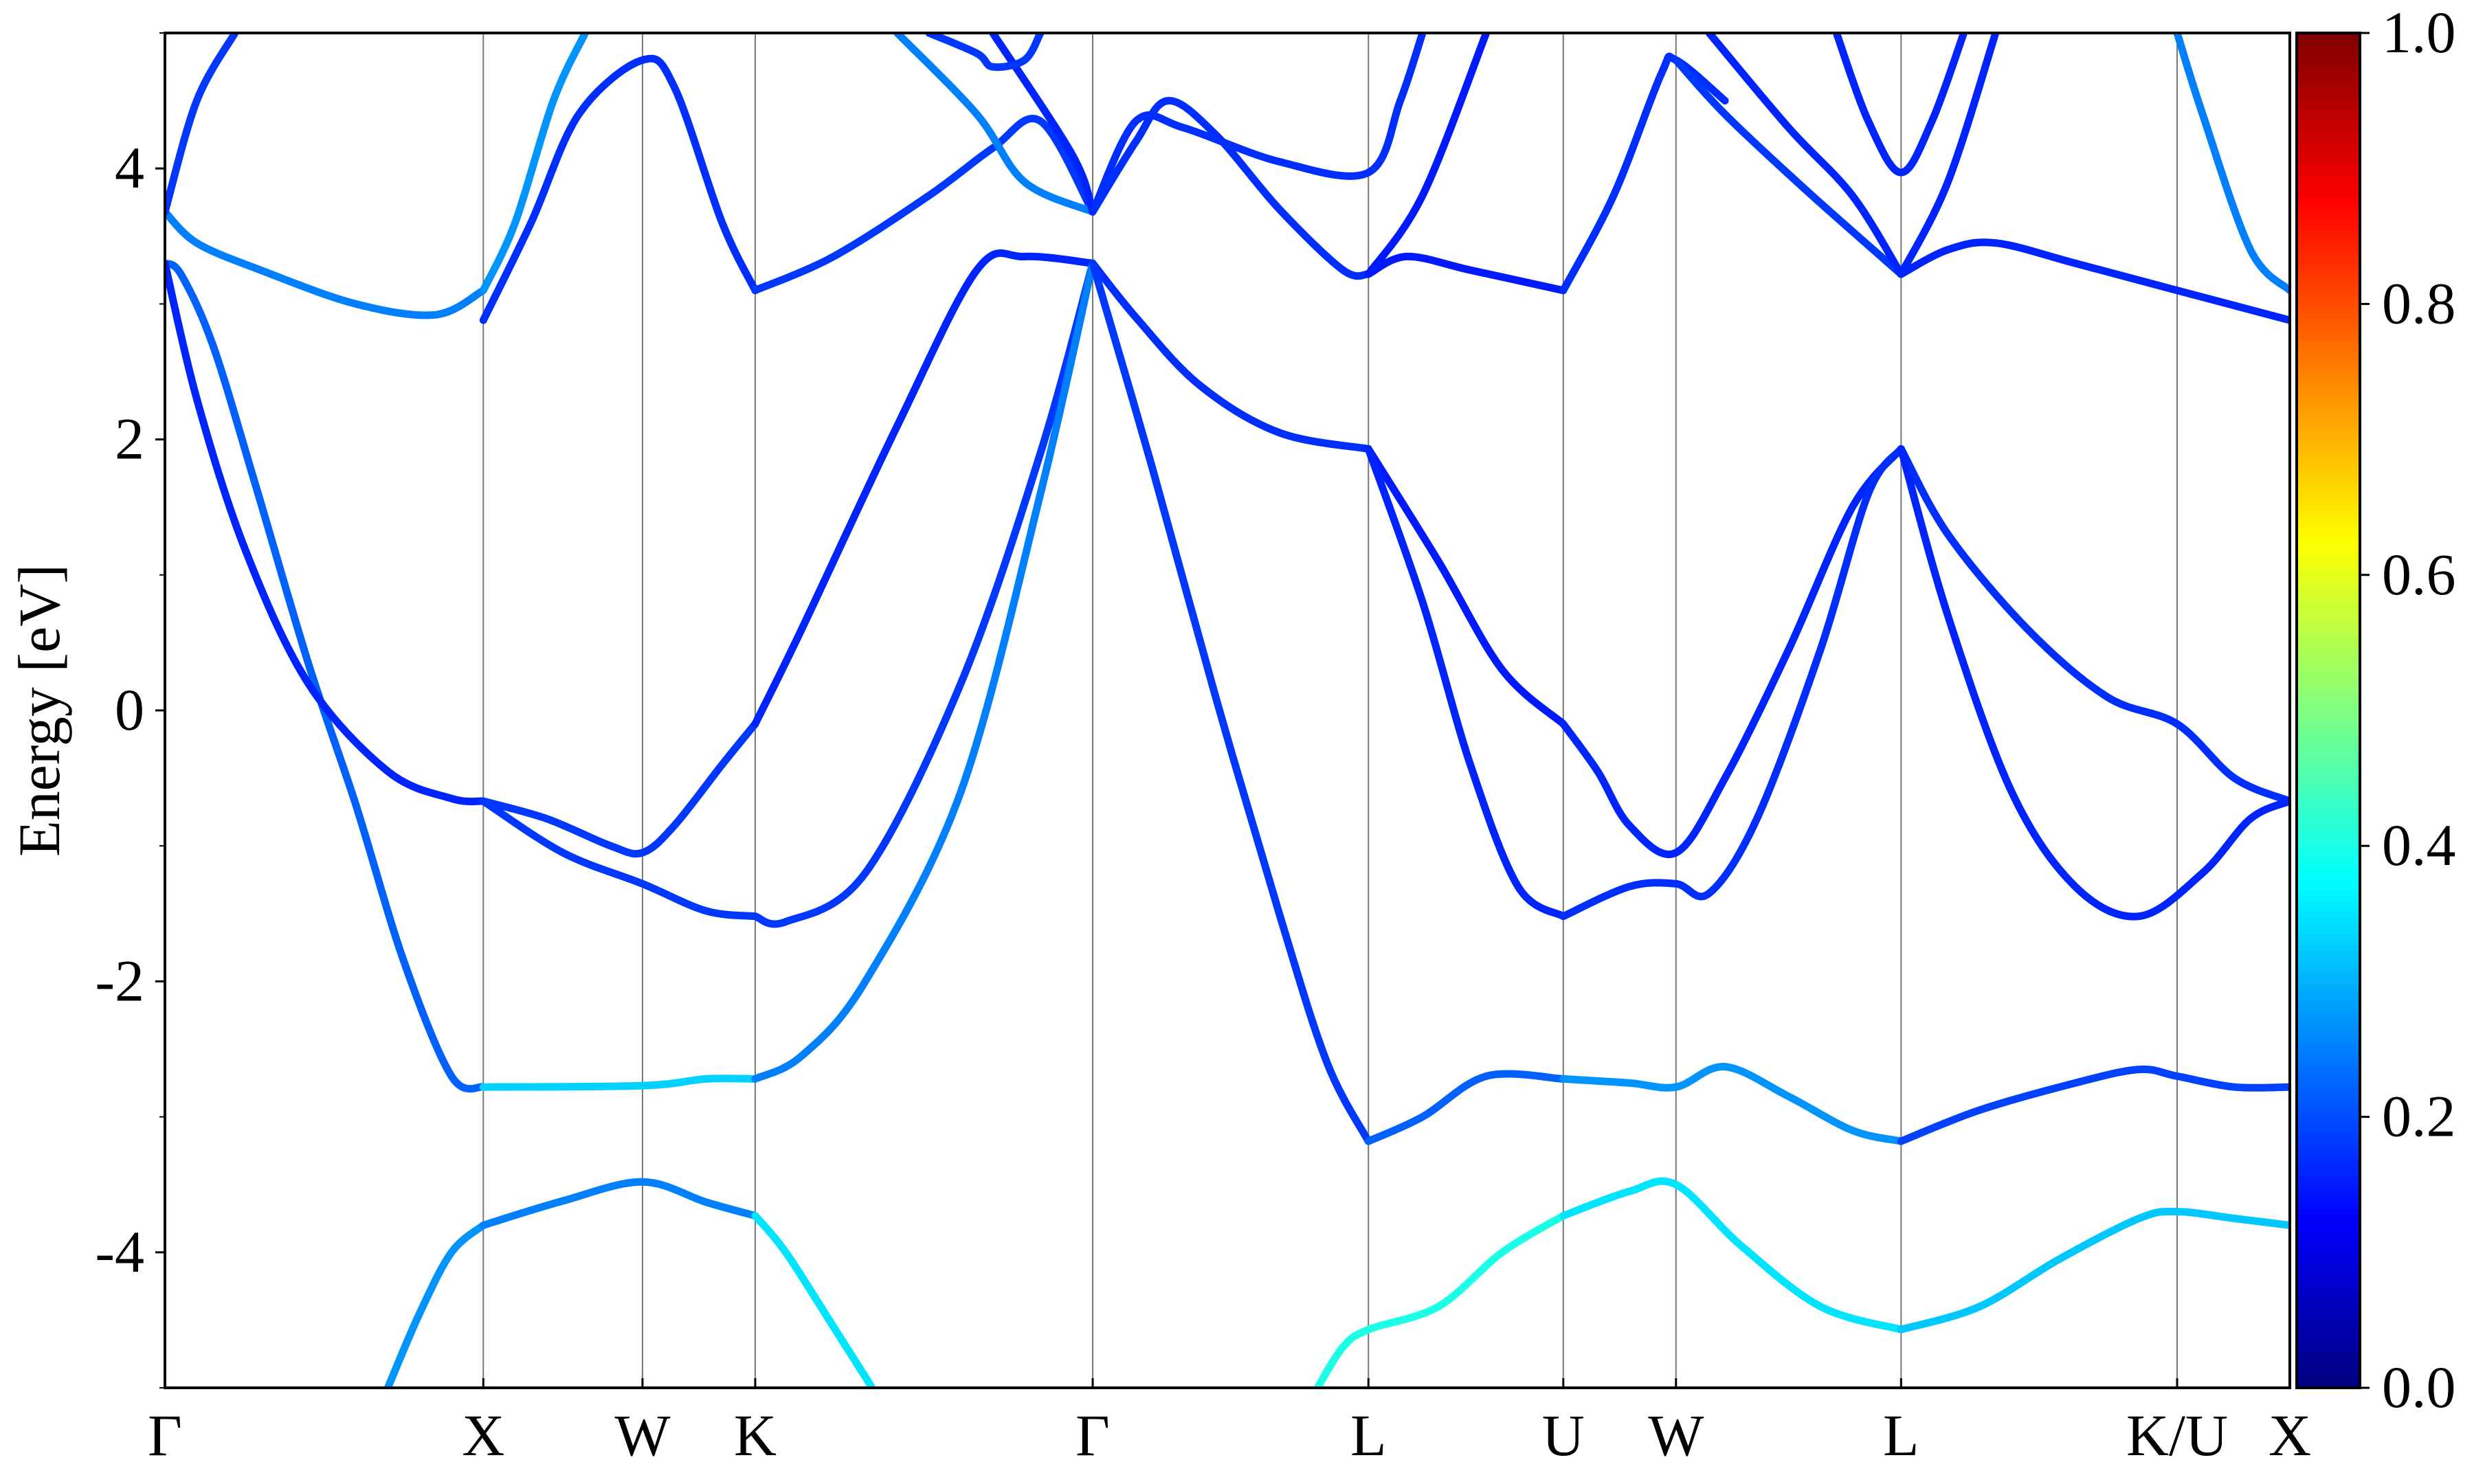 The width and height of the screenshot is (2474, 1484). Describe the element at coordinates (129, 439) in the screenshot. I see `y-tick-label: 2` at that location.